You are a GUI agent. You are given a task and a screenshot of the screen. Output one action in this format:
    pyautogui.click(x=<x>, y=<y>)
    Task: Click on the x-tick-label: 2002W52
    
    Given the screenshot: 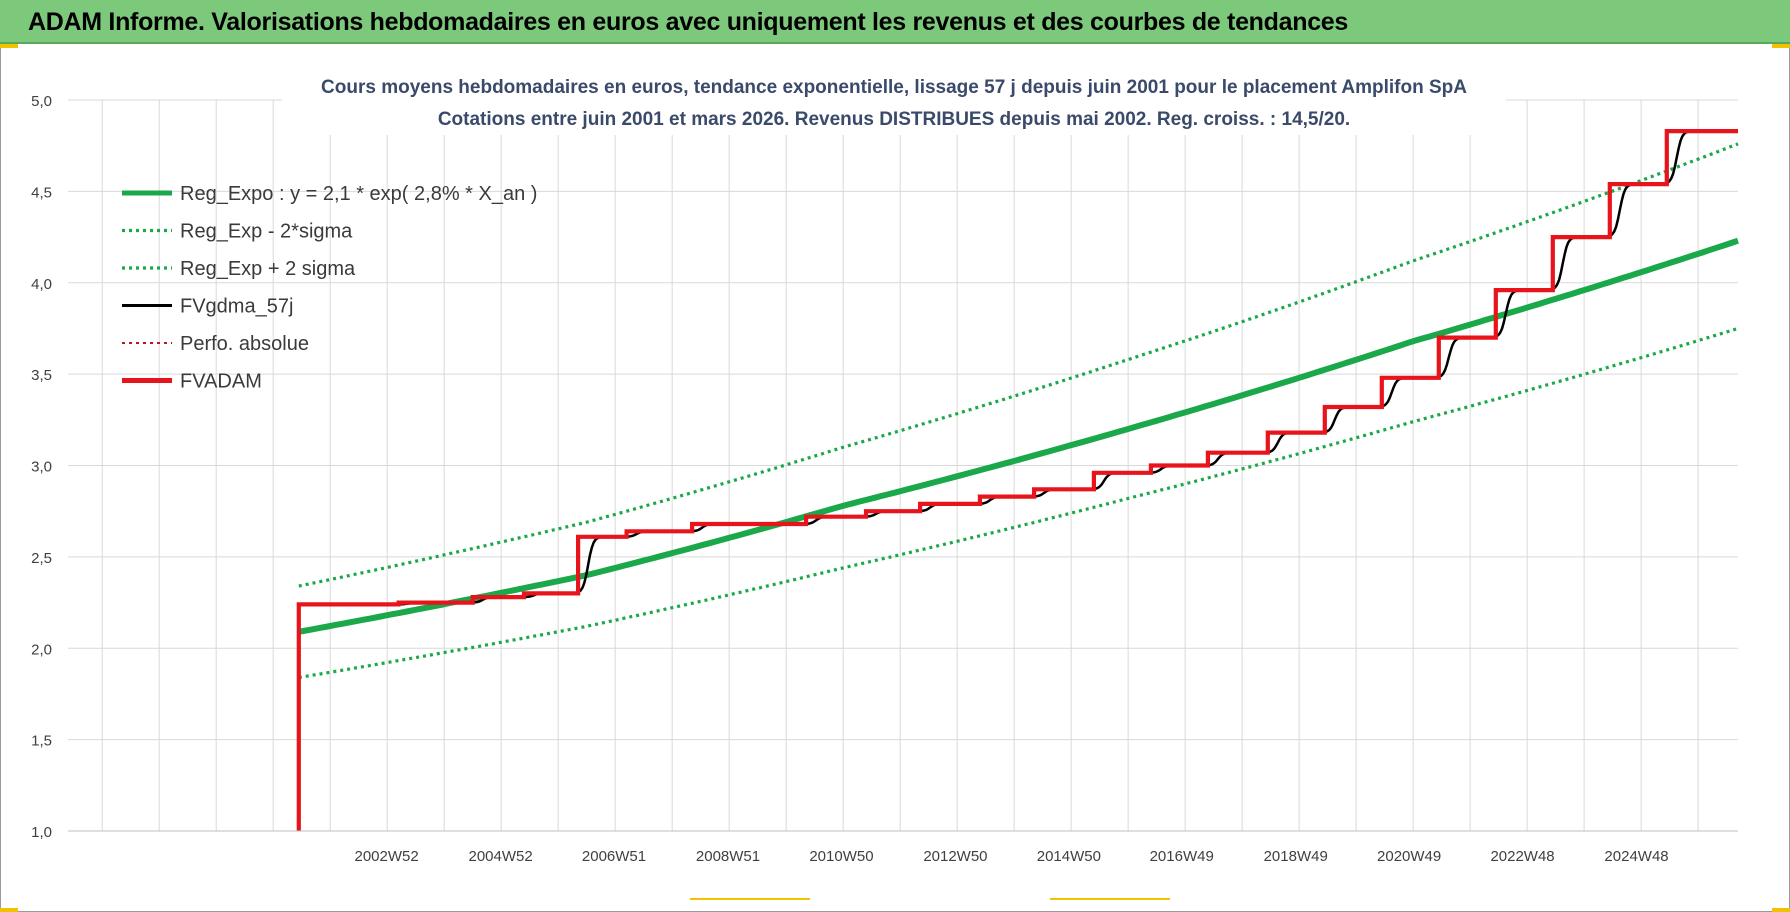 What is the action you would take?
    pyautogui.click(x=387, y=856)
    